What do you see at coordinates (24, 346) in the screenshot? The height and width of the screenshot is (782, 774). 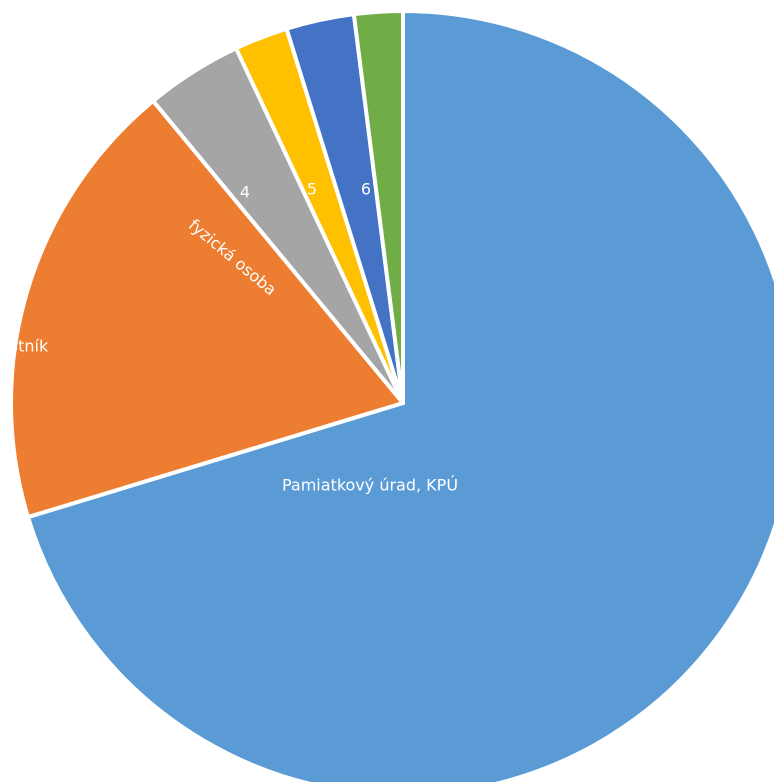 I see `slice-label: astník` at bounding box center [24, 346].